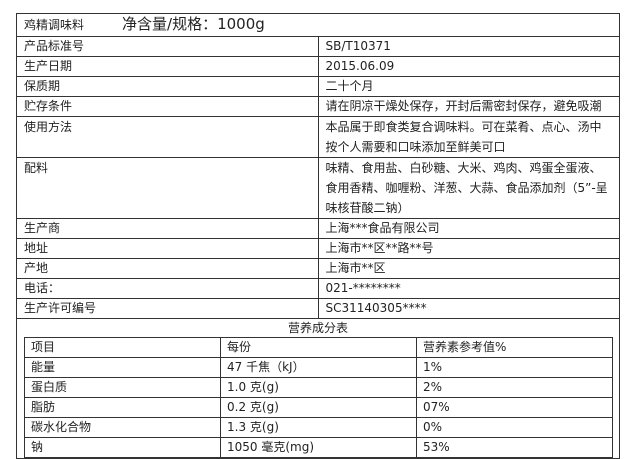 This screenshot has width=630, height=459. Describe the element at coordinates (168, 308) in the screenshot. I see `row-label: 生产许可编号` at that location.